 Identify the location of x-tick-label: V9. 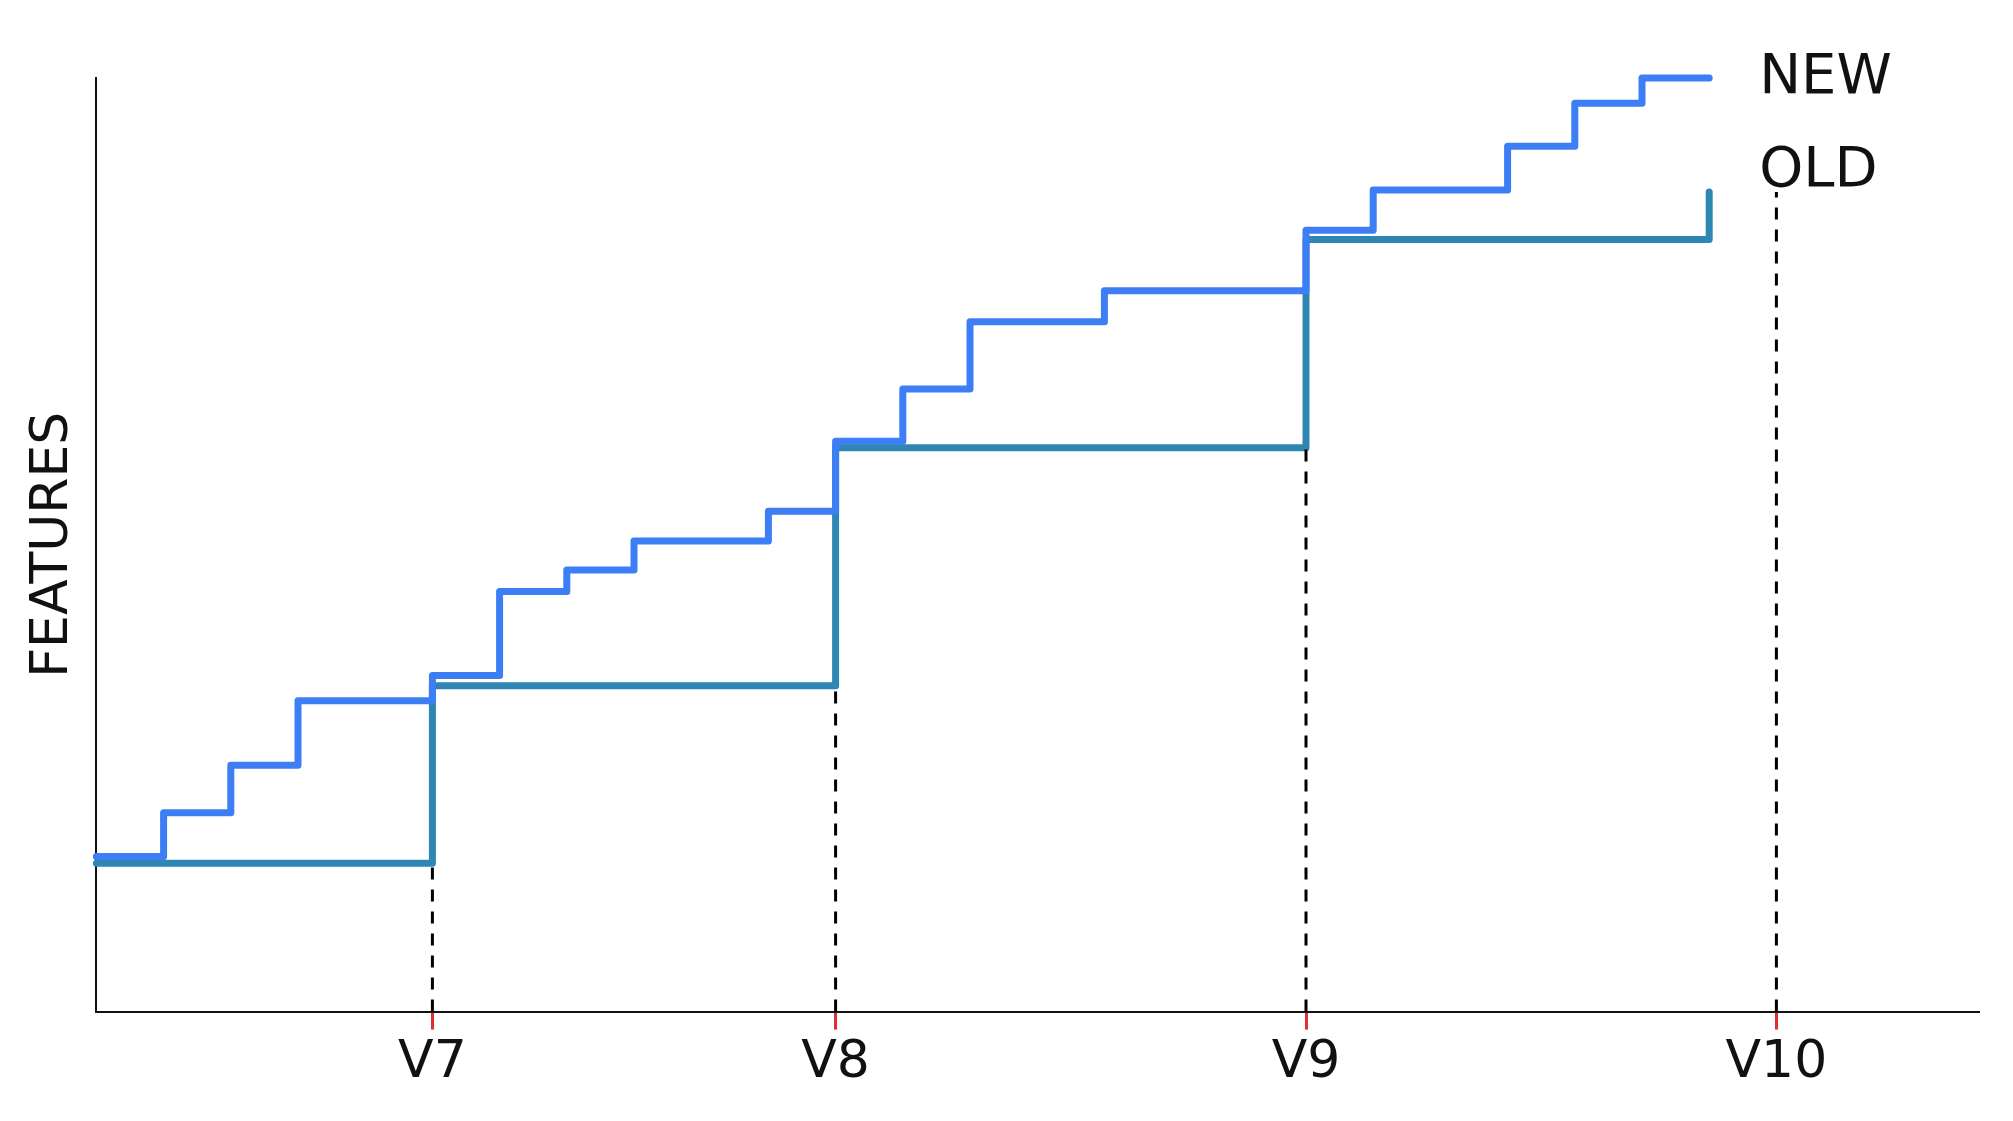
(1306, 1059).